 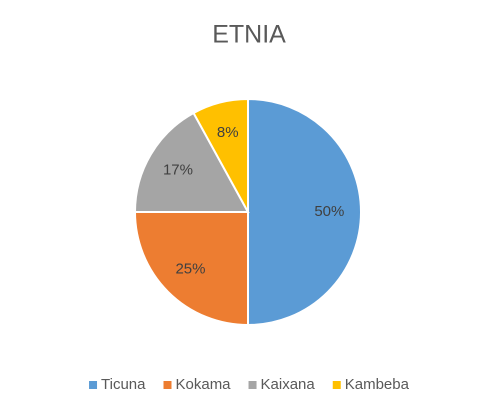 What do you see at coordinates (329, 211) in the screenshot?
I see `data-label: 50%` at bounding box center [329, 211].